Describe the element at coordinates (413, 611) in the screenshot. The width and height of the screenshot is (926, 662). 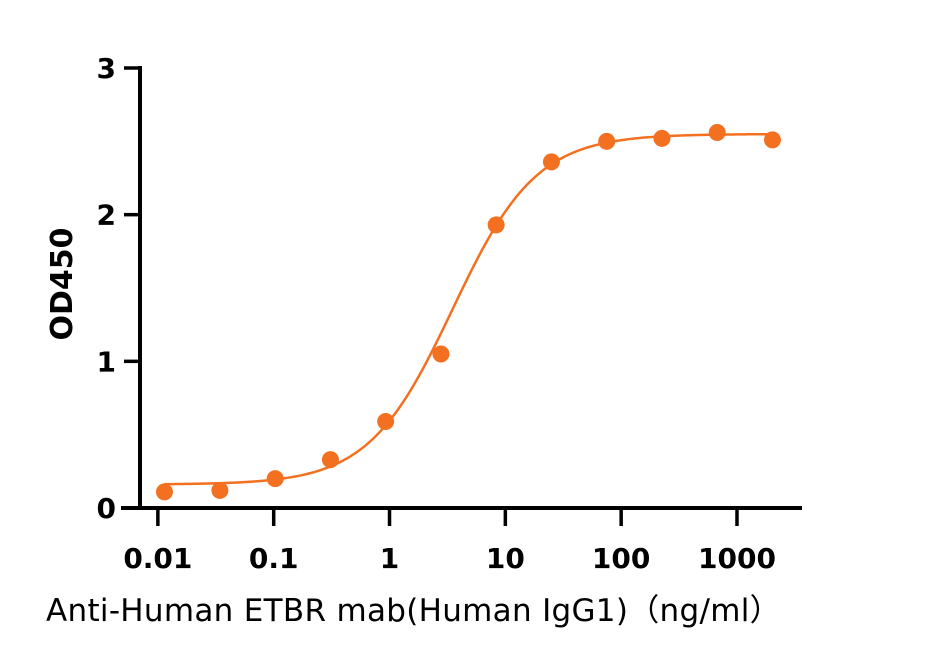
I see `x-axis-title: Anti-Human ETBR mab(Human IgG1)（ng/ml）` at that location.